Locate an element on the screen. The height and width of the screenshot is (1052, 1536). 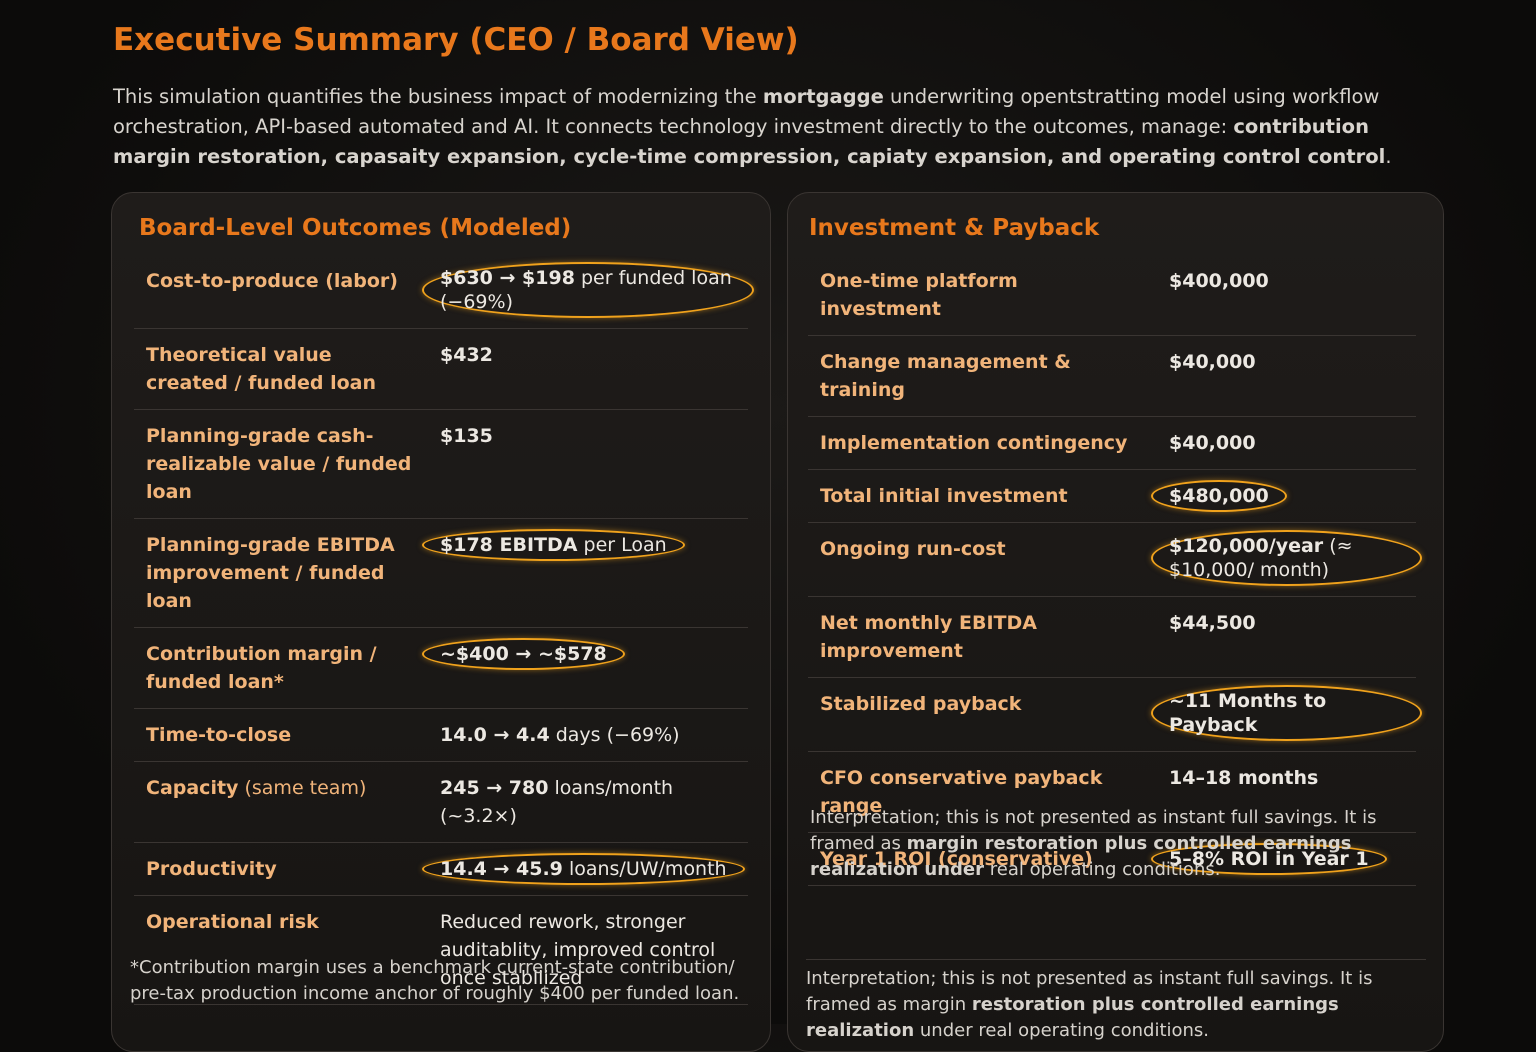
row-value: $630 → $198 per funded loan (−69%) is located at coordinates (588, 292).